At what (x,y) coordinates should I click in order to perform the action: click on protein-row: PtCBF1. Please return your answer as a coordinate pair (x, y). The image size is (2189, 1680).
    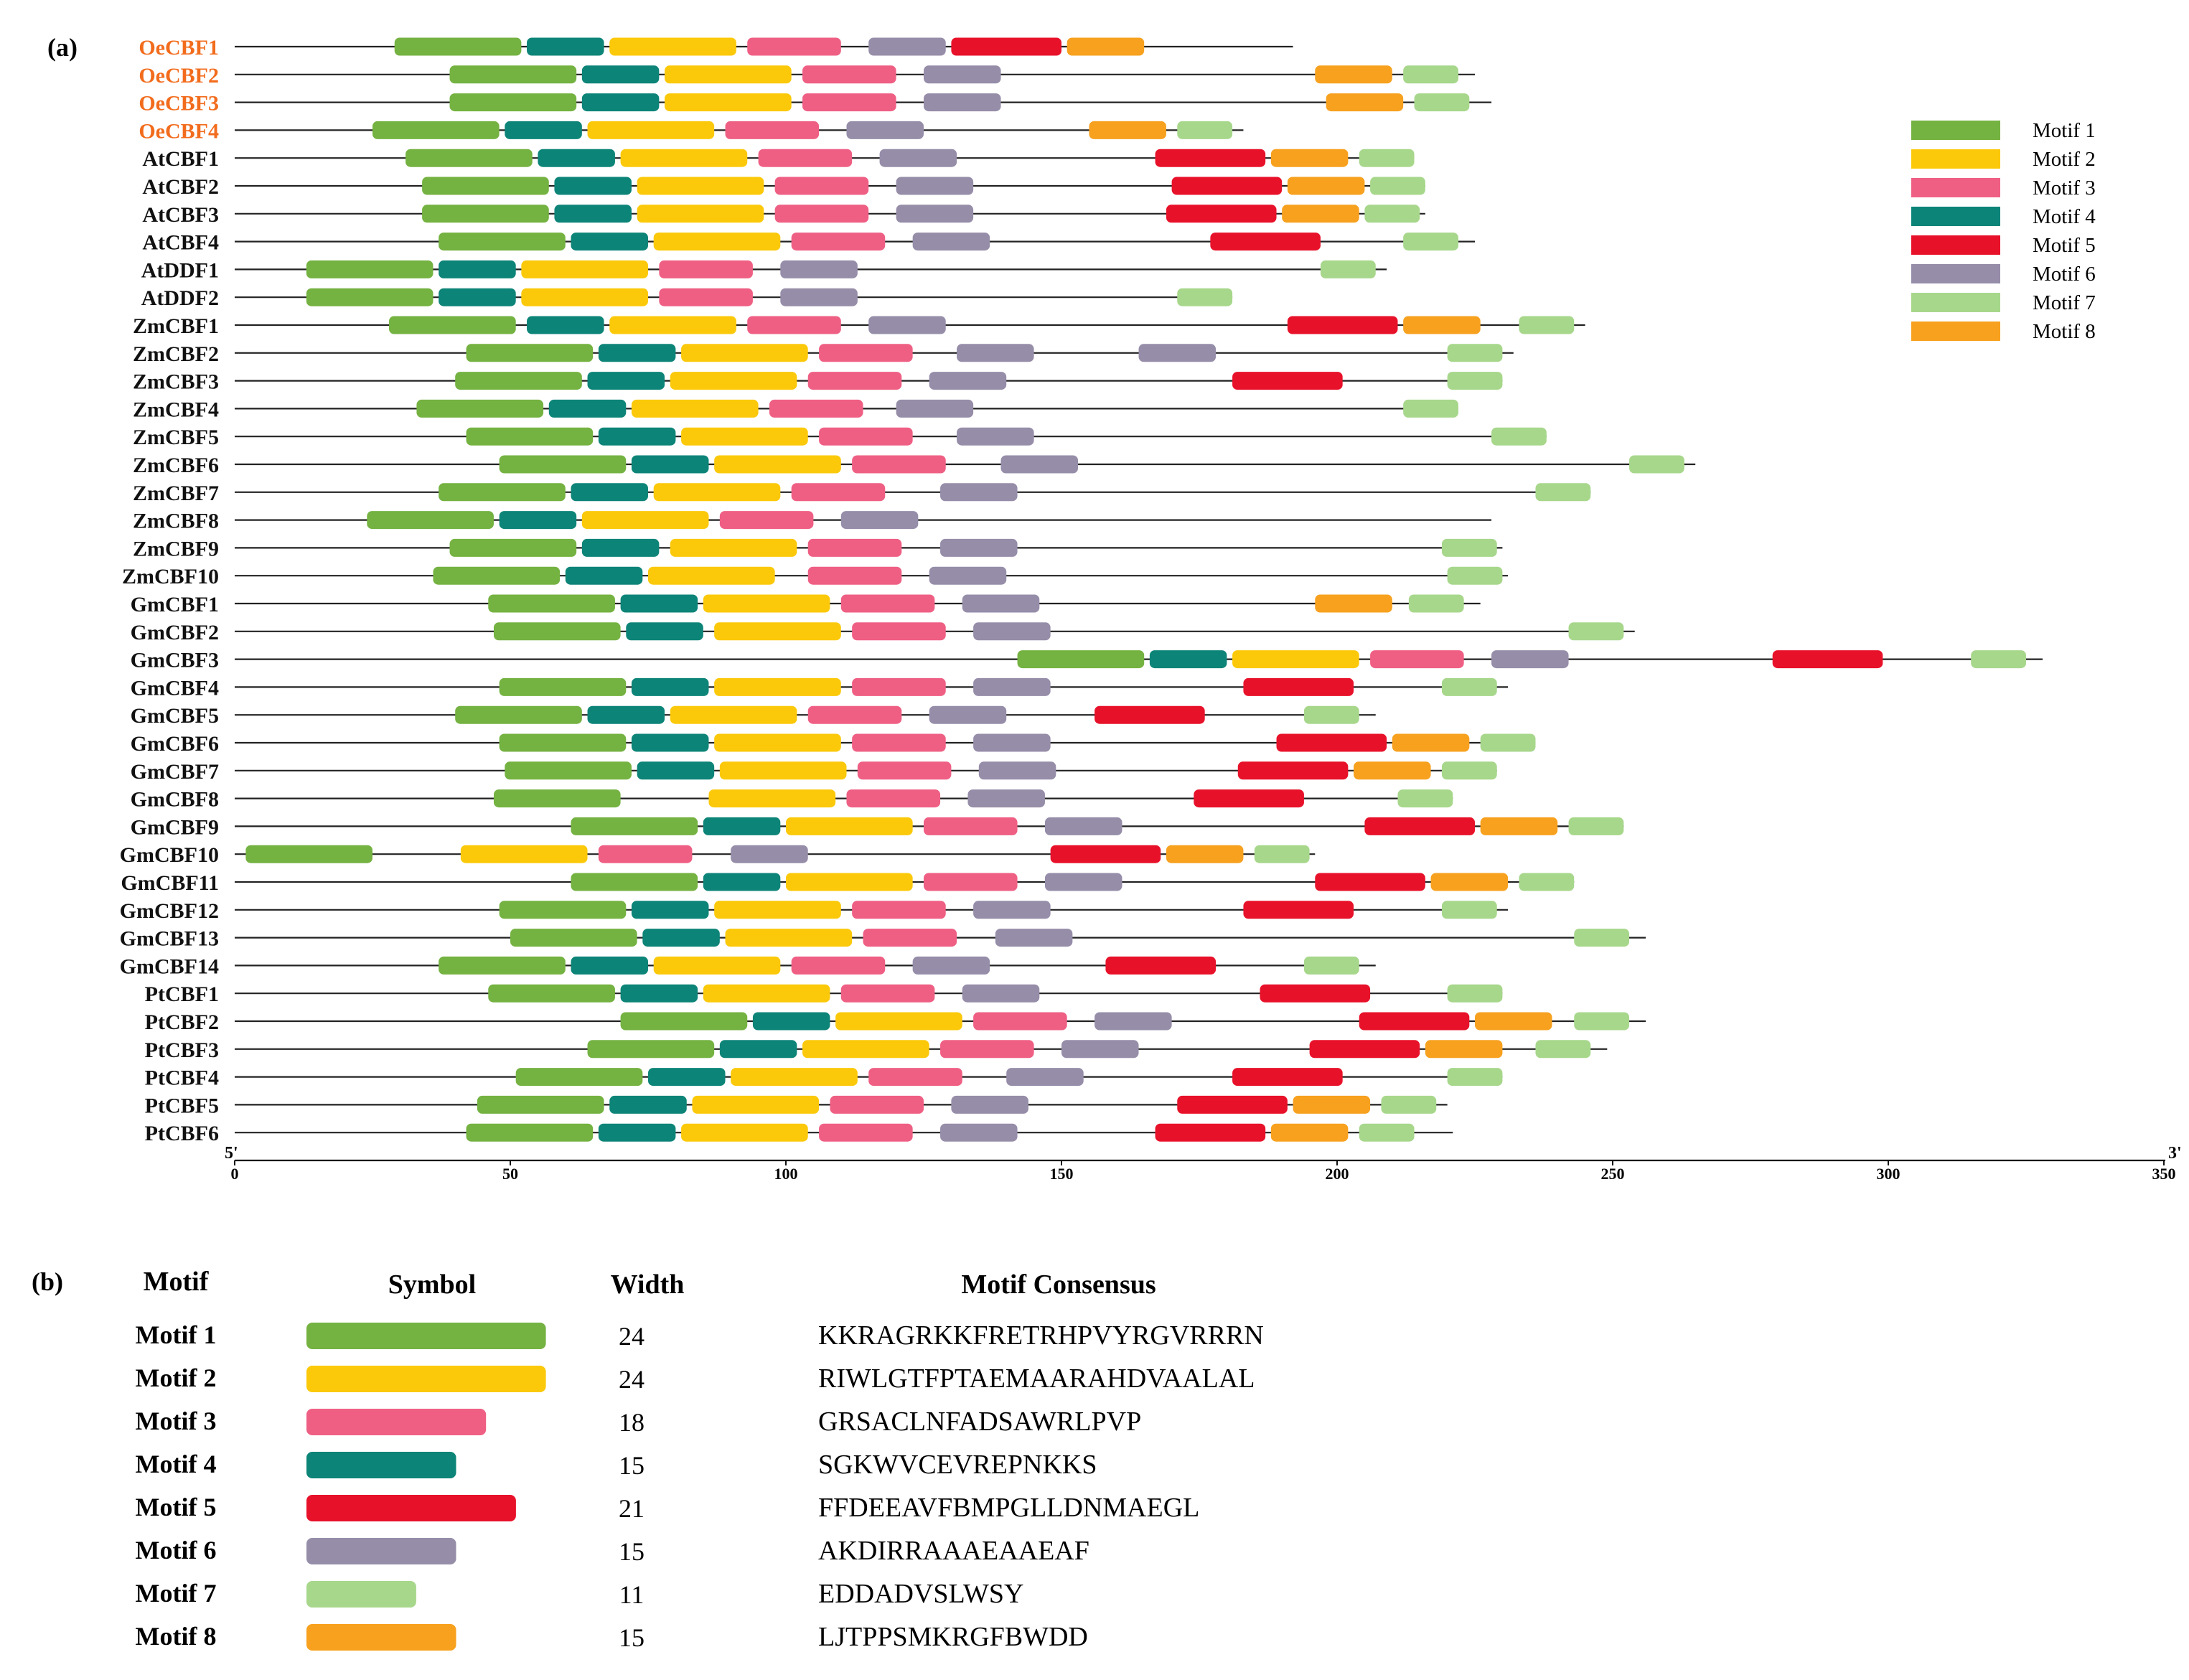
    Looking at the image, I should click on (824, 994).